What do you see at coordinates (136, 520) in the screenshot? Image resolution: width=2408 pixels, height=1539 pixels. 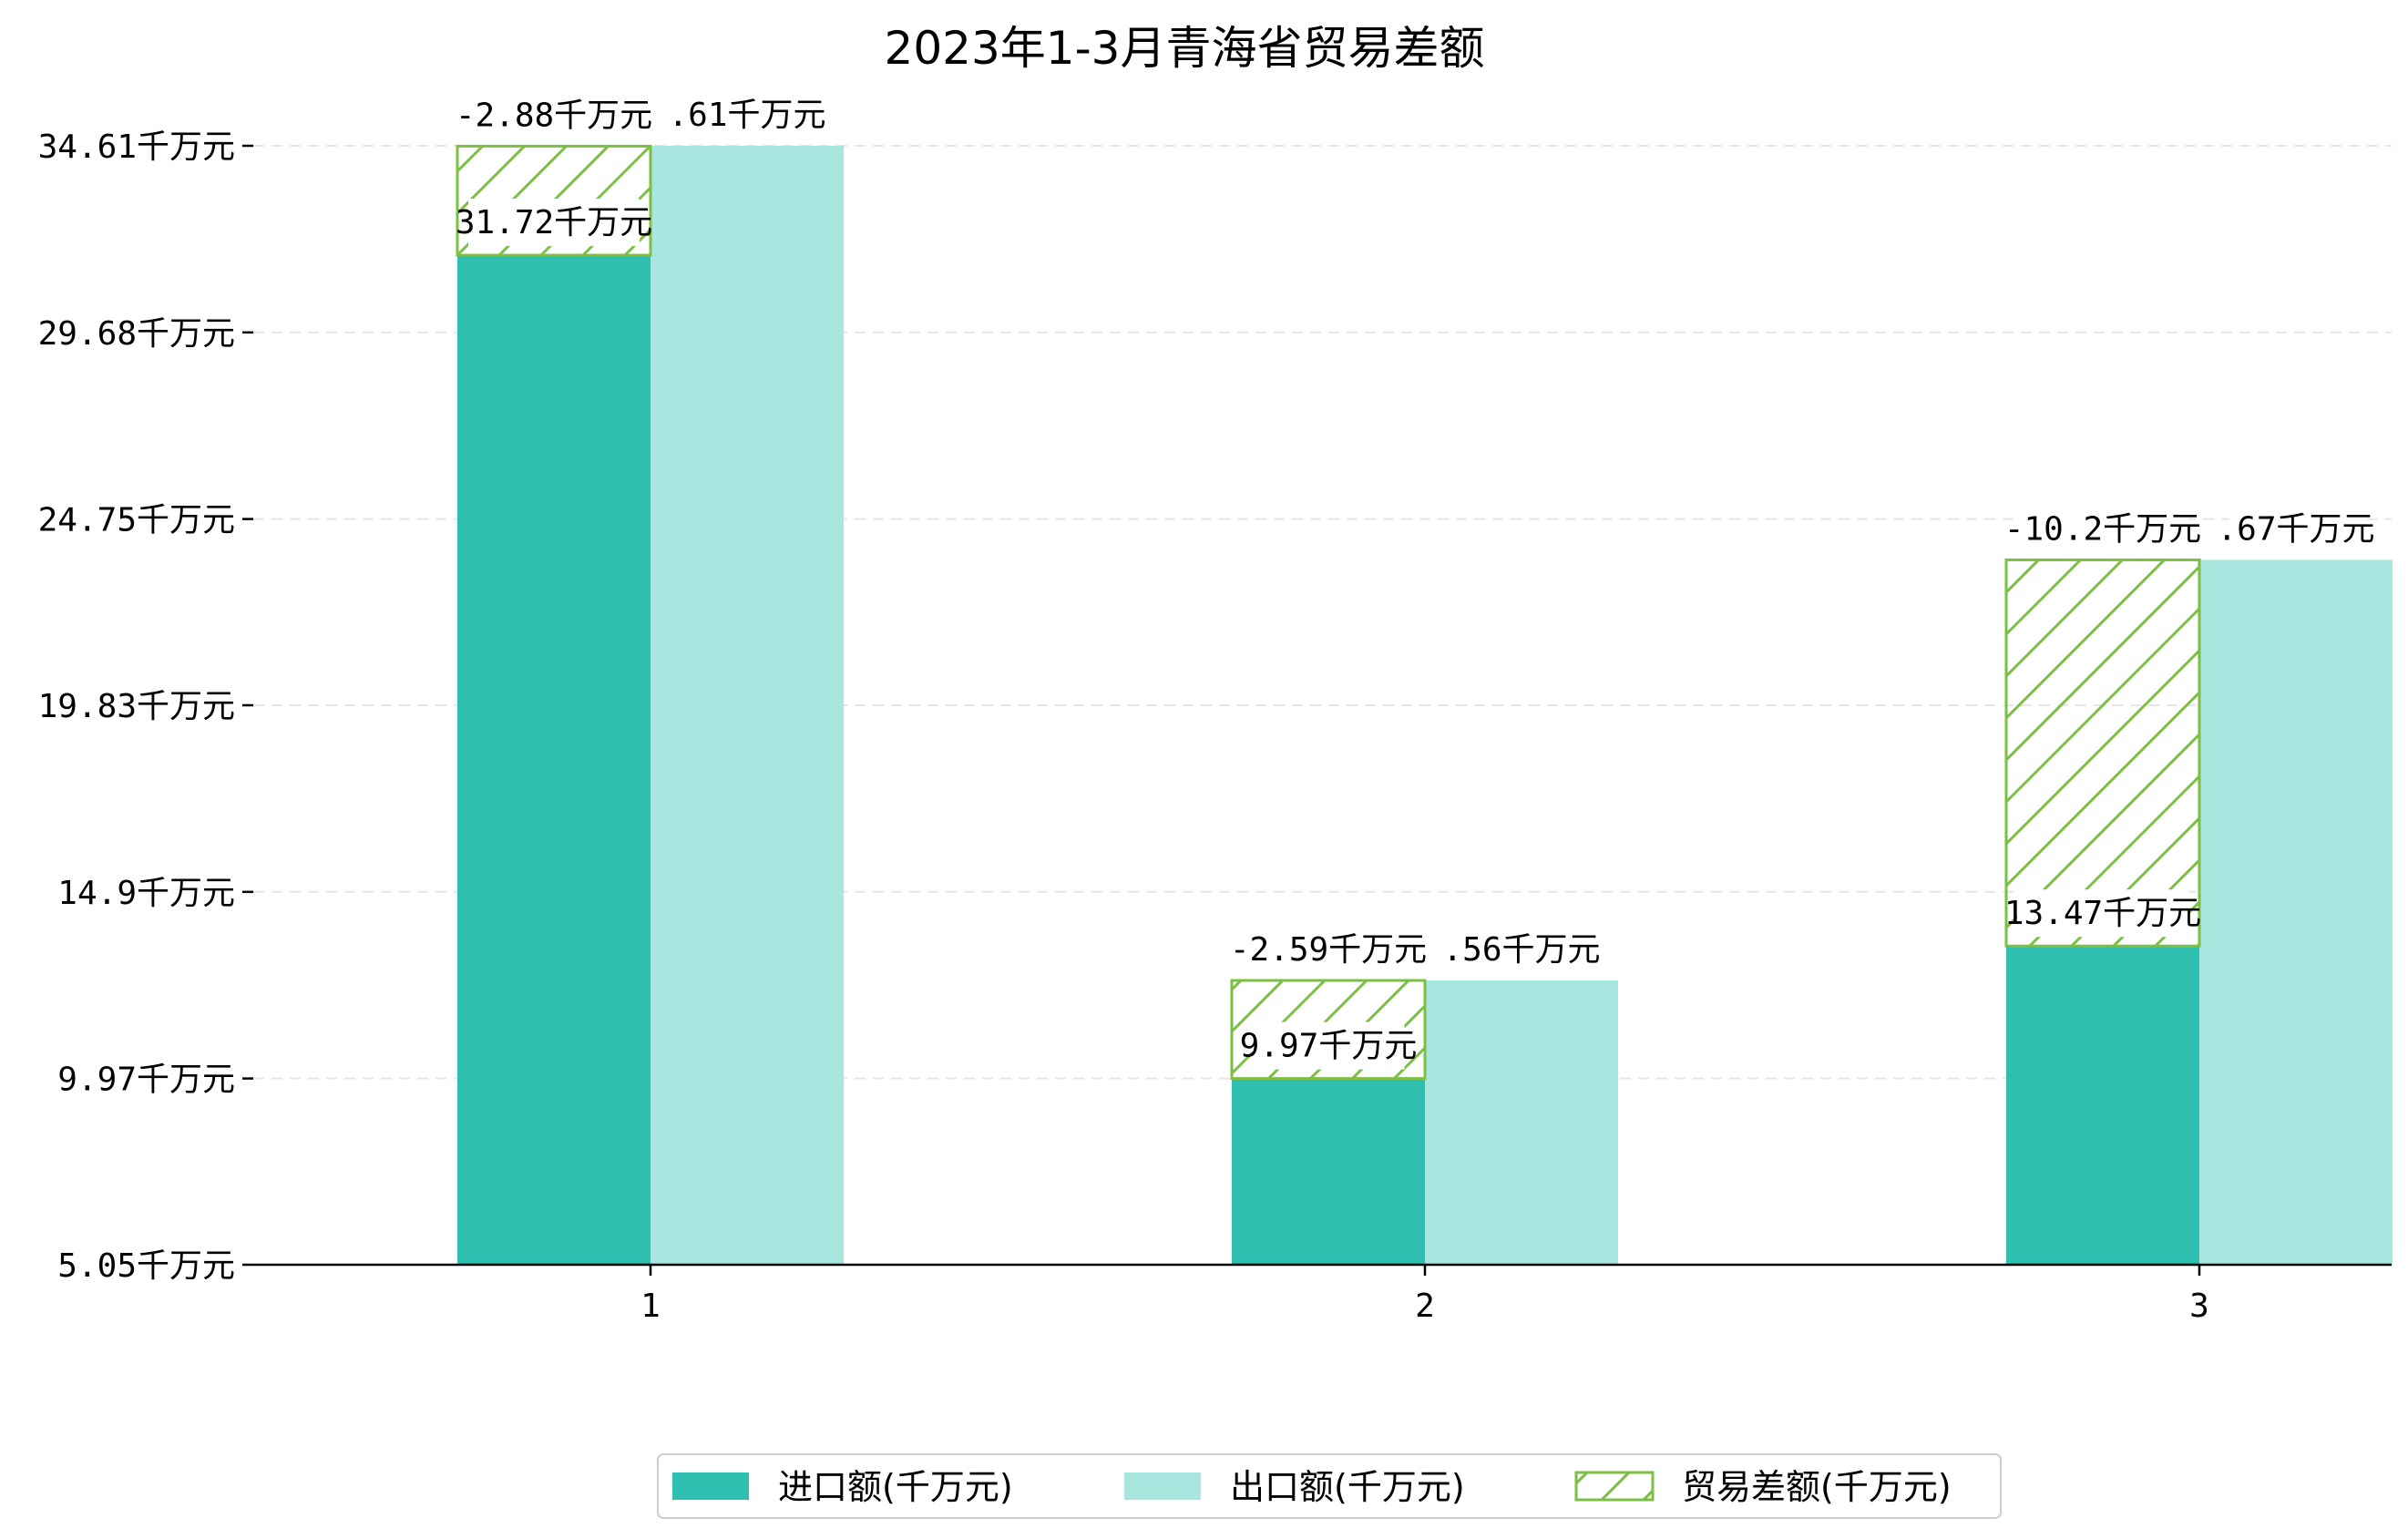 I see `y-tick-label: 24.75千万元` at bounding box center [136, 520].